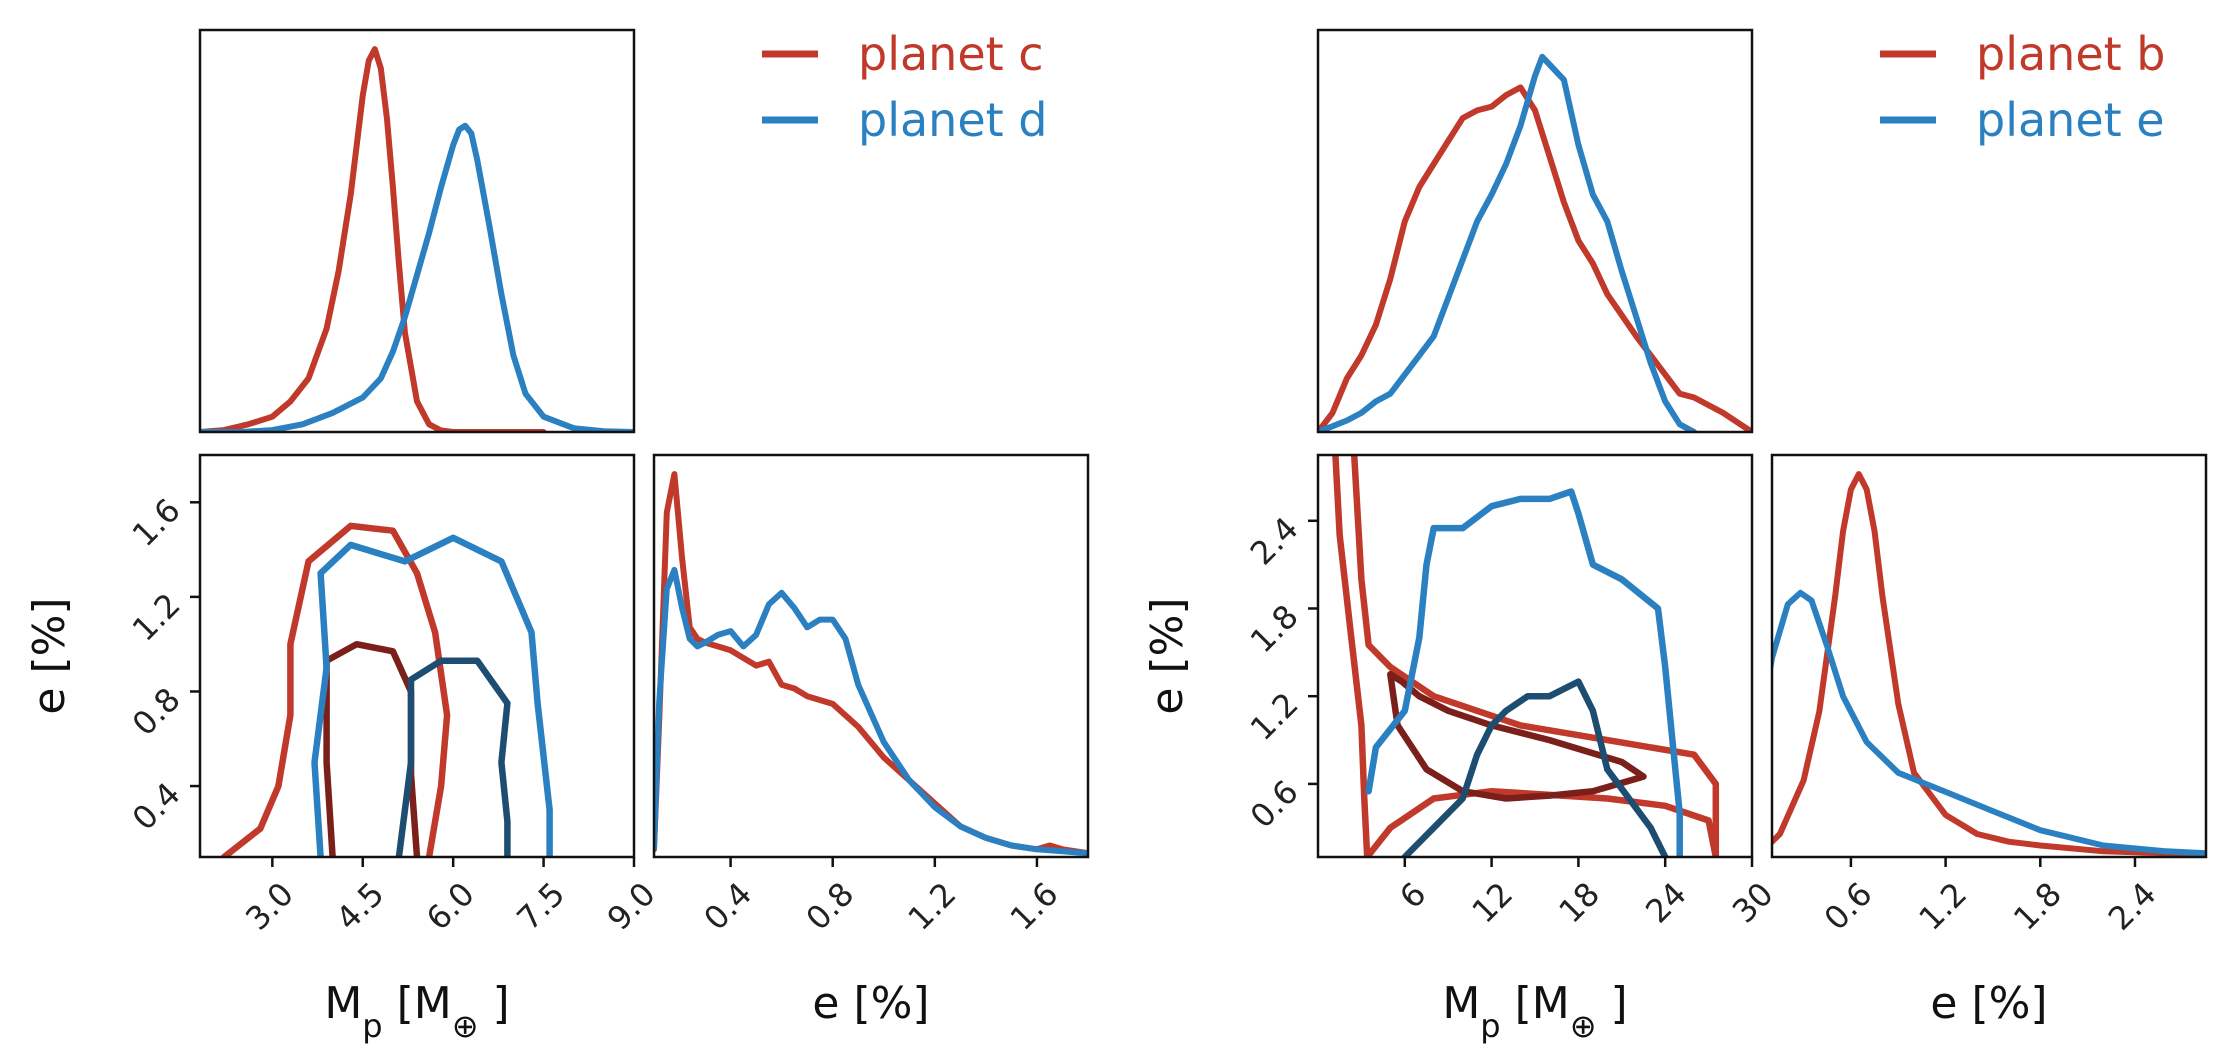 This screenshot has width=2226, height=1063. I want to click on left-mp-axis-label-part: [M, so click(417, 1003).